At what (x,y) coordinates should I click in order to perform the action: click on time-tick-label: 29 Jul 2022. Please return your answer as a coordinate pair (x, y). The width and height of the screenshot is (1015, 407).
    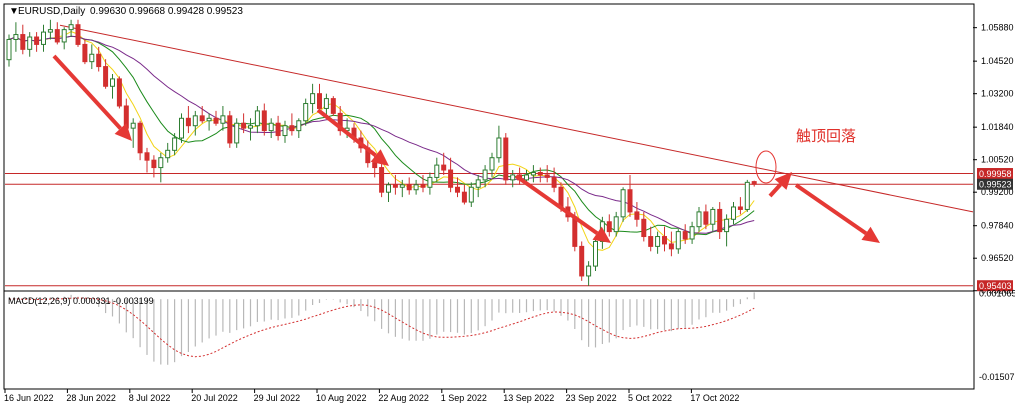
    Looking at the image, I should click on (277, 398).